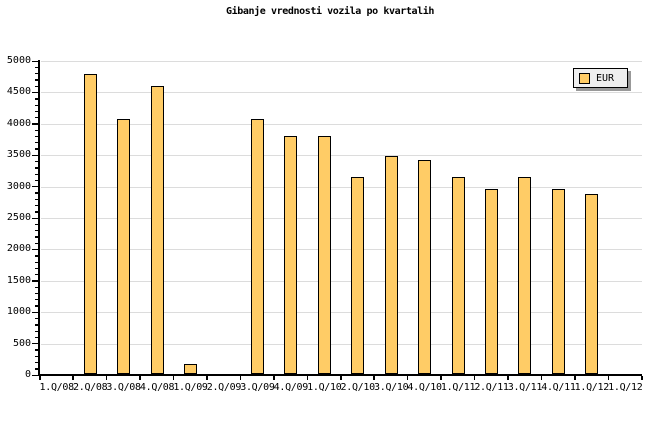 The width and height of the screenshot is (660, 440). Describe the element at coordinates (424, 387) in the screenshot. I see `x-tick-label: 4.Q/10` at that location.